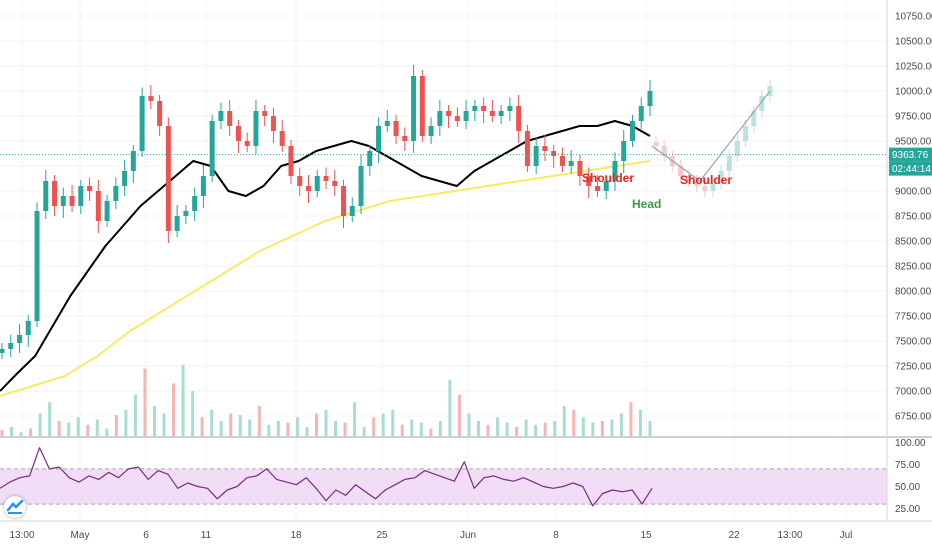  Describe the element at coordinates (206, 535) in the screenshot. I see `x-tick-label: 11` at that location.